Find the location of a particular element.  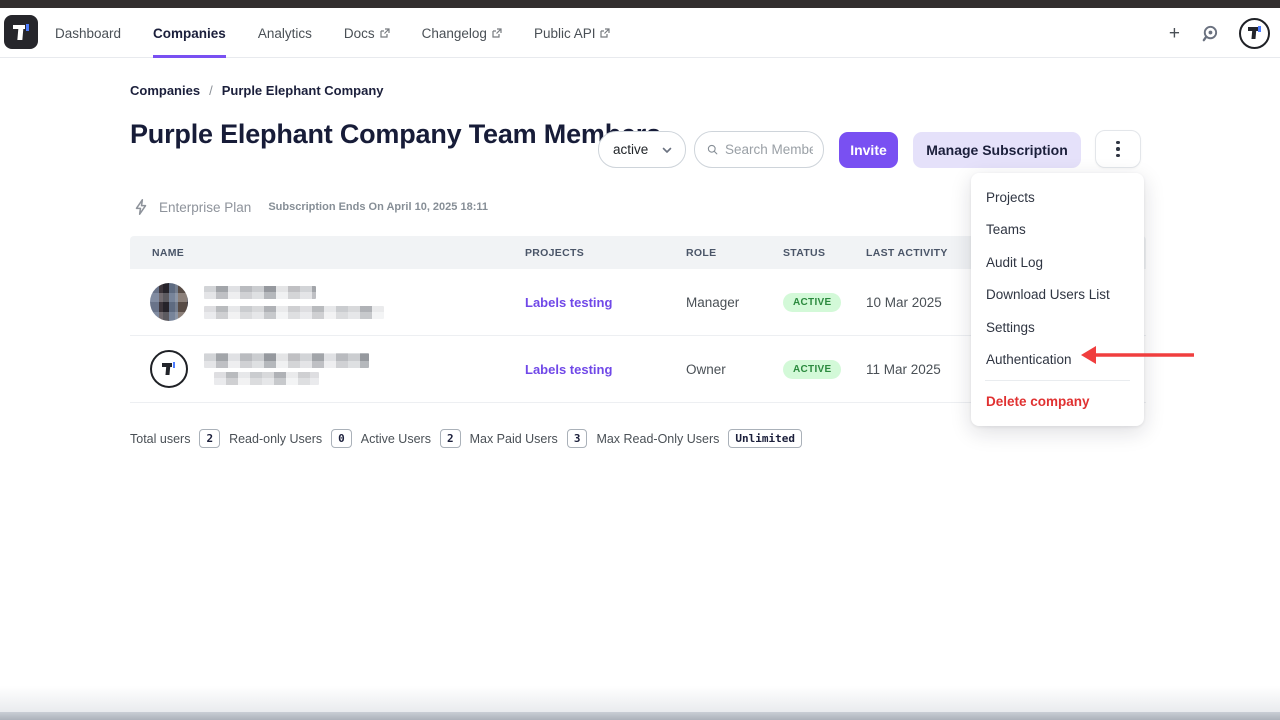

nav-item-analytics: Analytics is located at coordinates (285, 33).